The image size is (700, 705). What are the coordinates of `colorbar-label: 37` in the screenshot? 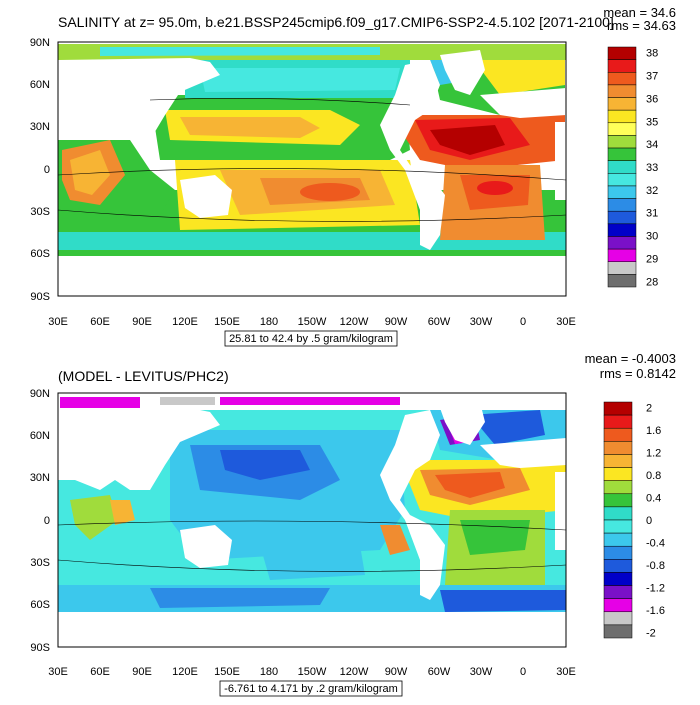 It's located at (652, 77).